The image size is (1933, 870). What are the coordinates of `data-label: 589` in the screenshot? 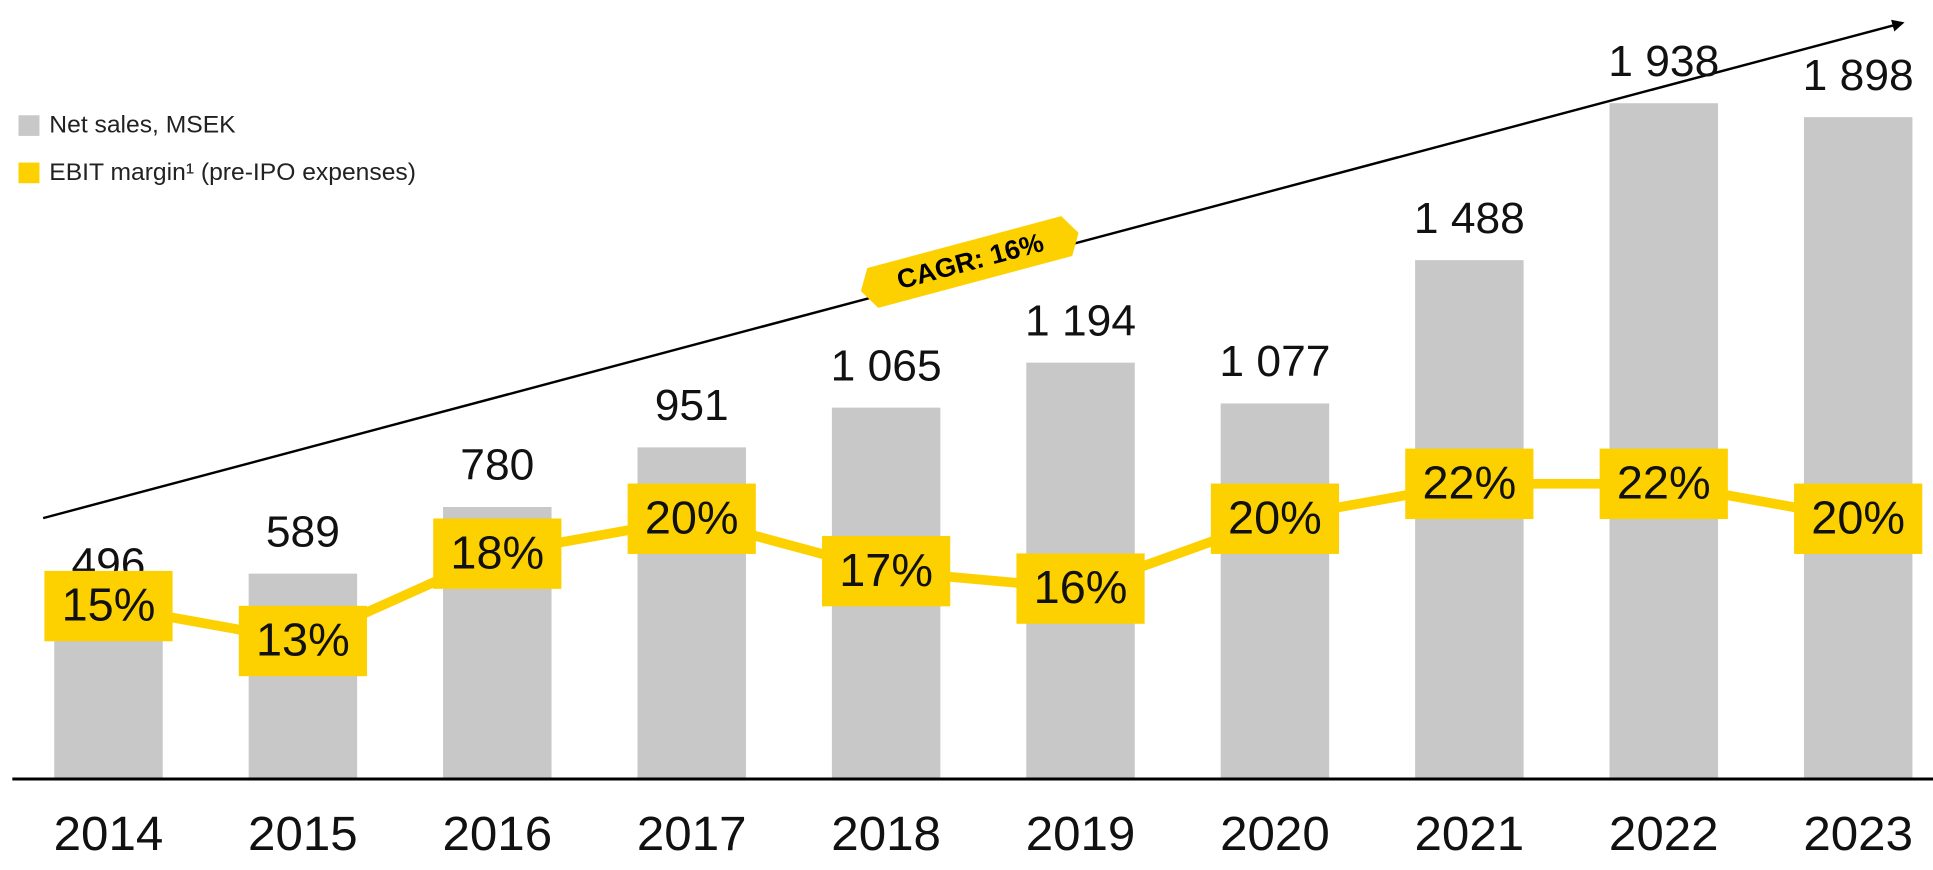 It's located at (303, 532).